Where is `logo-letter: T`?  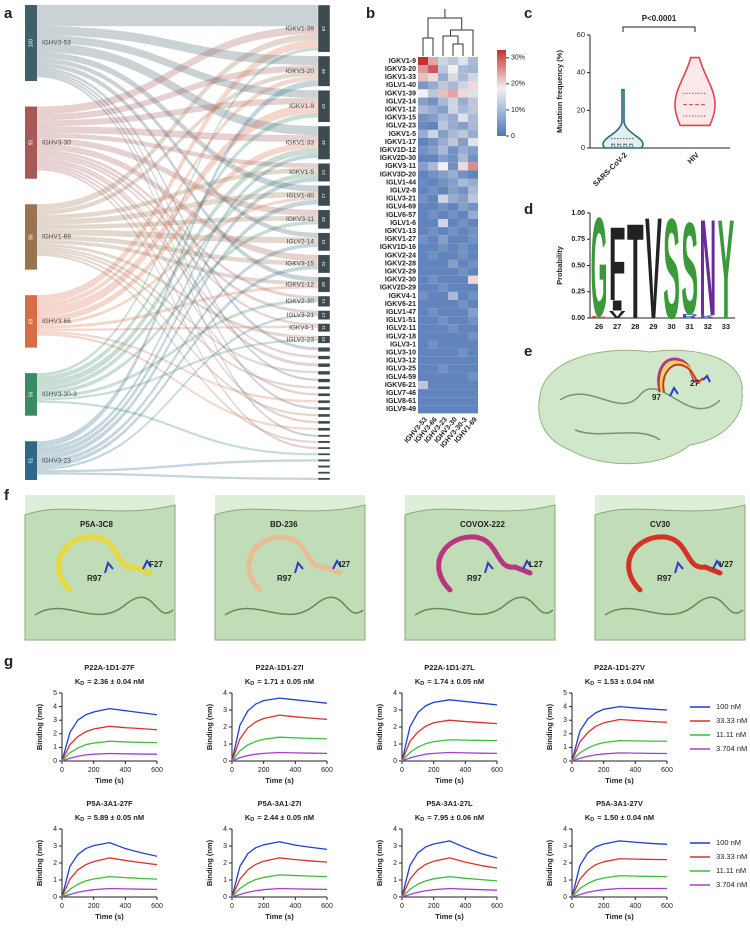 logo-letter: T is located at coordinates (635, 271).